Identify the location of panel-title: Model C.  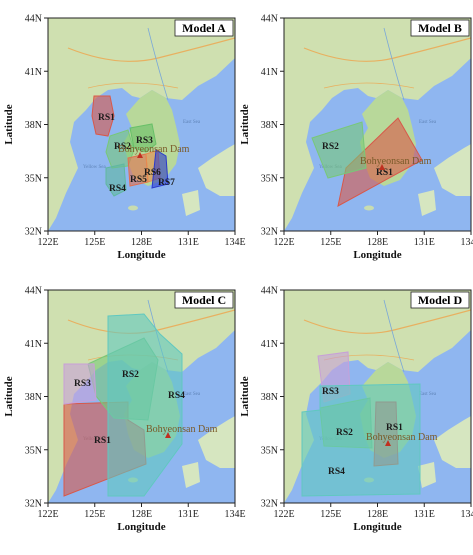
(204, 300).